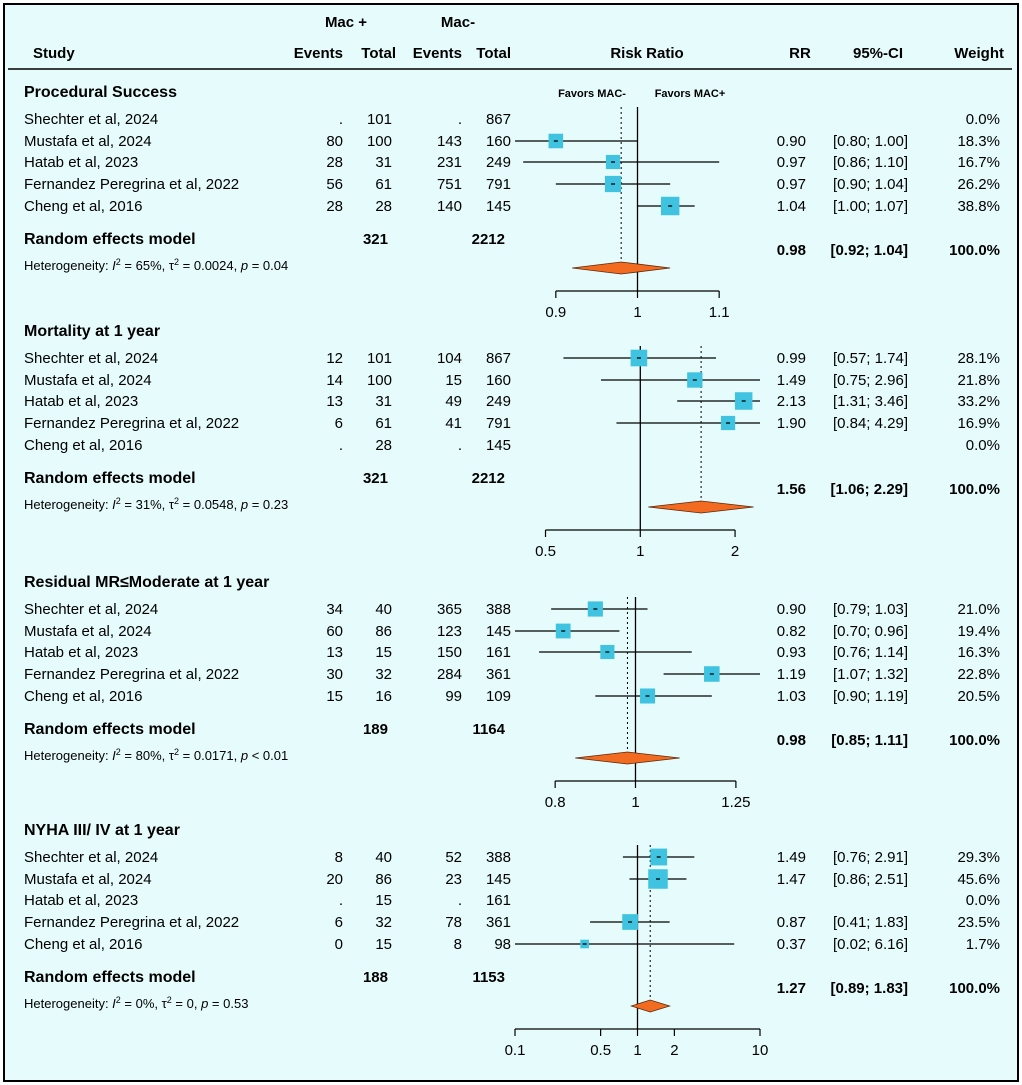  What do you see at coordinates (88, 631) in the screenshot?
I see `study-name: Mustafa et al, 2024` at bounding box center [88, 631].